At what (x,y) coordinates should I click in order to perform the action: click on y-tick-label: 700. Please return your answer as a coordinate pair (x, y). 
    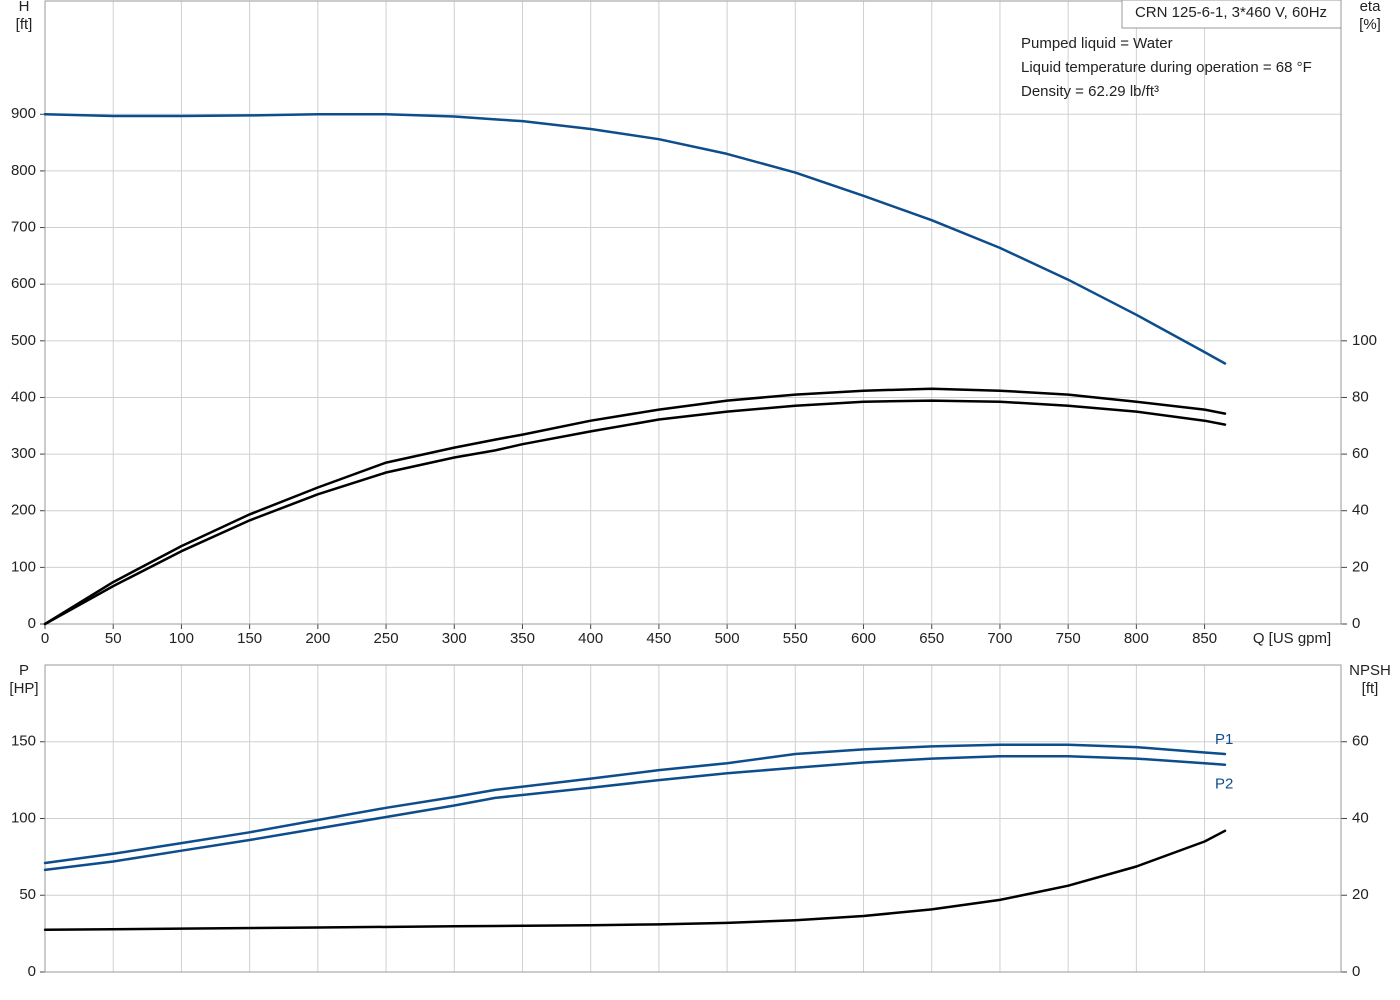
    Looking at the image, I should click on (23, 227).